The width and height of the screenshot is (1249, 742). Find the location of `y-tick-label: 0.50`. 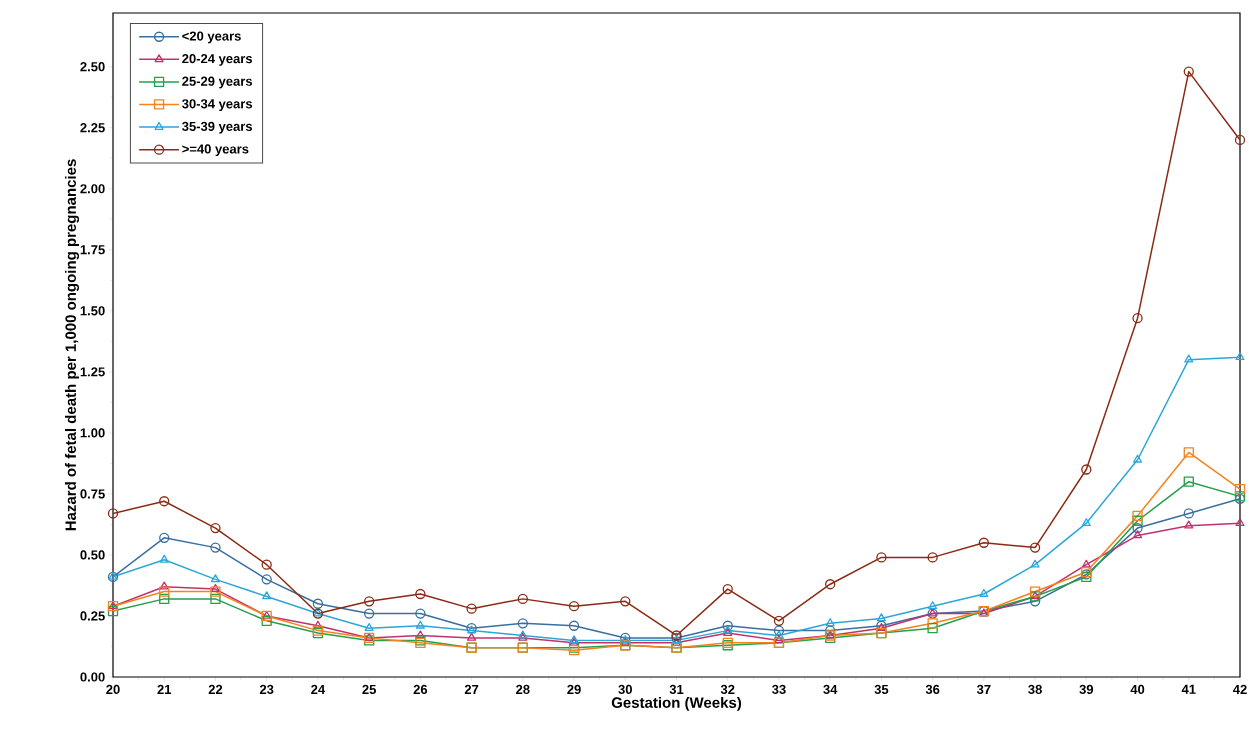

y-tick-label: 0.50 is located at coordinates (92, 555).